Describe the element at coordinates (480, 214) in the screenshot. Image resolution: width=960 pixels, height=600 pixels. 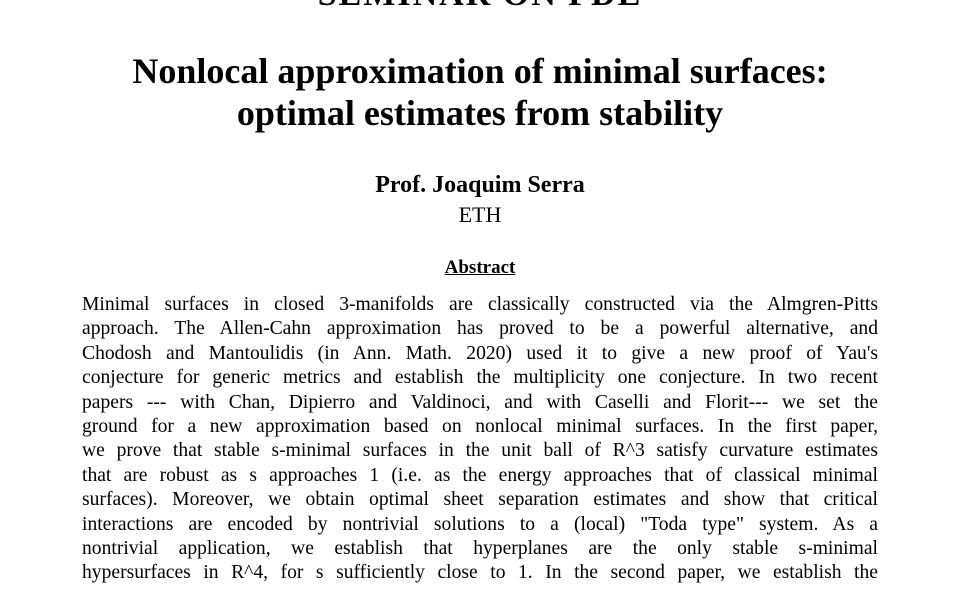
I see `speaker-affiliation: ETH` at that location.